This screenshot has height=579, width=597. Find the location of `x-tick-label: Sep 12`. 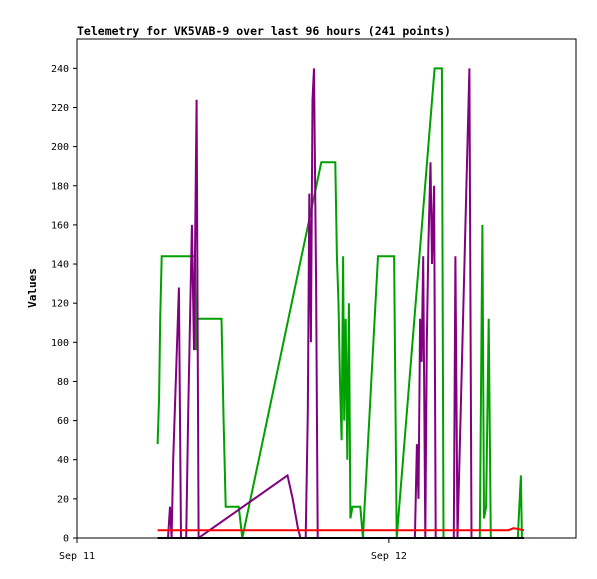

x-tick-label: Sep 12 is located at coordinates (389, 556).